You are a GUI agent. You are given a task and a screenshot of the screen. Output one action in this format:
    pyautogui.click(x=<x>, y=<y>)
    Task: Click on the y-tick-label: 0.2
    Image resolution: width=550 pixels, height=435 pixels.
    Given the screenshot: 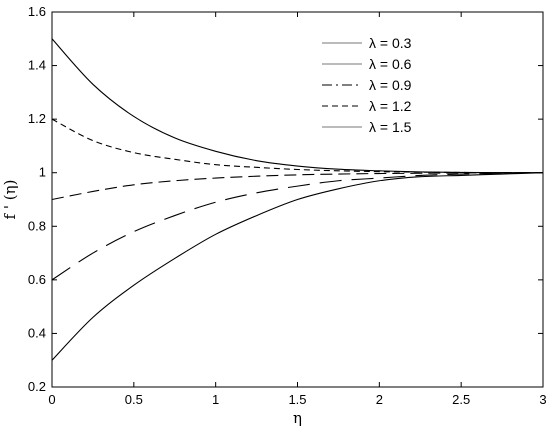 What is the action you would take?
    pyautogui.click(x=37, y=386)
    